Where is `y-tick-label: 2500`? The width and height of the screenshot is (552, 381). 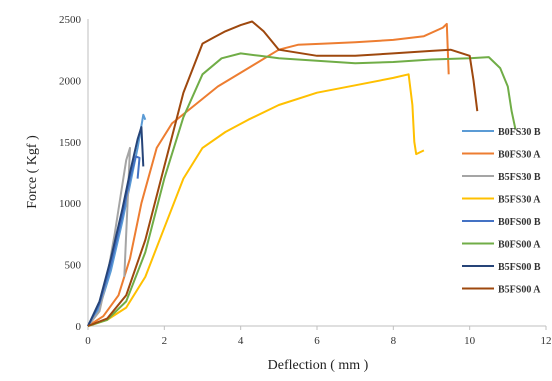 y-tick-label: 2500 is located at coordinates (70, 20).